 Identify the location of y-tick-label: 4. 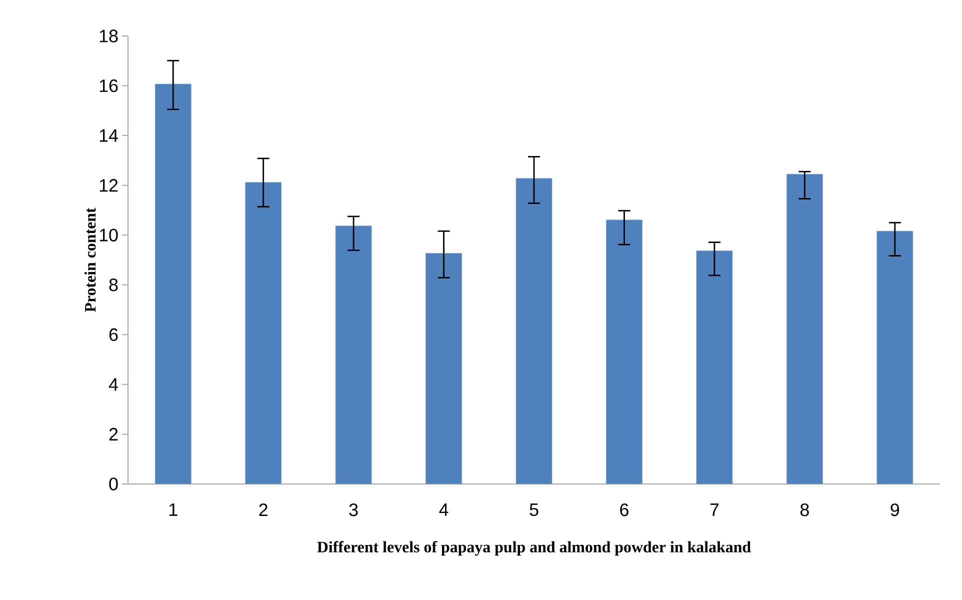
(113, 384).